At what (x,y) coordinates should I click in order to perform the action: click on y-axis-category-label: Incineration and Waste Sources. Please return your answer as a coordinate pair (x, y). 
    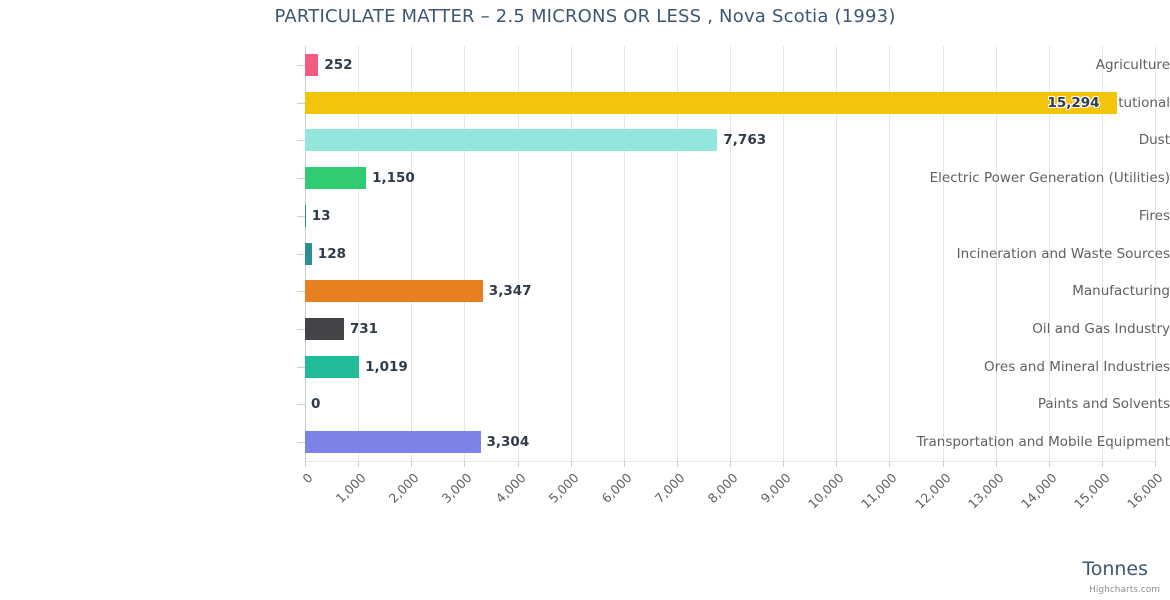
    Looking at the image, I should click on (1063, 253).